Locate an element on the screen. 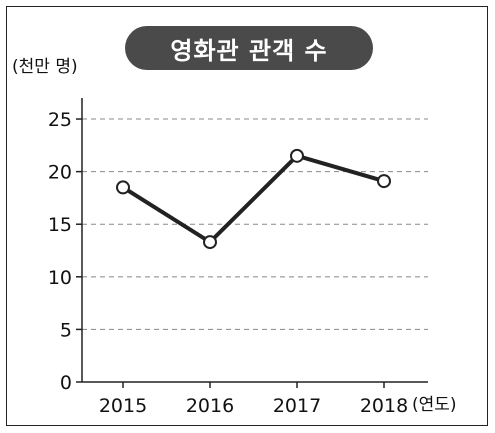  x-tick-label: 2016 is located at coordinates (210, 406).